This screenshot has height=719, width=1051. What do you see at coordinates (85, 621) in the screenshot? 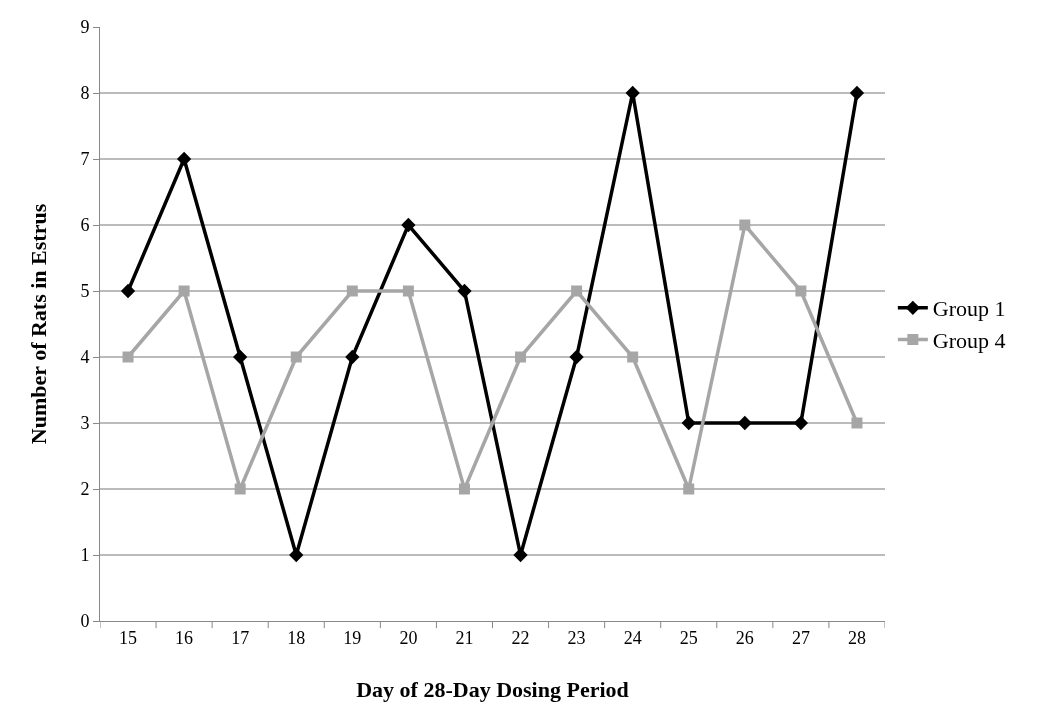
I see `y-tick-label: 0` at bounding box center [85, 621].